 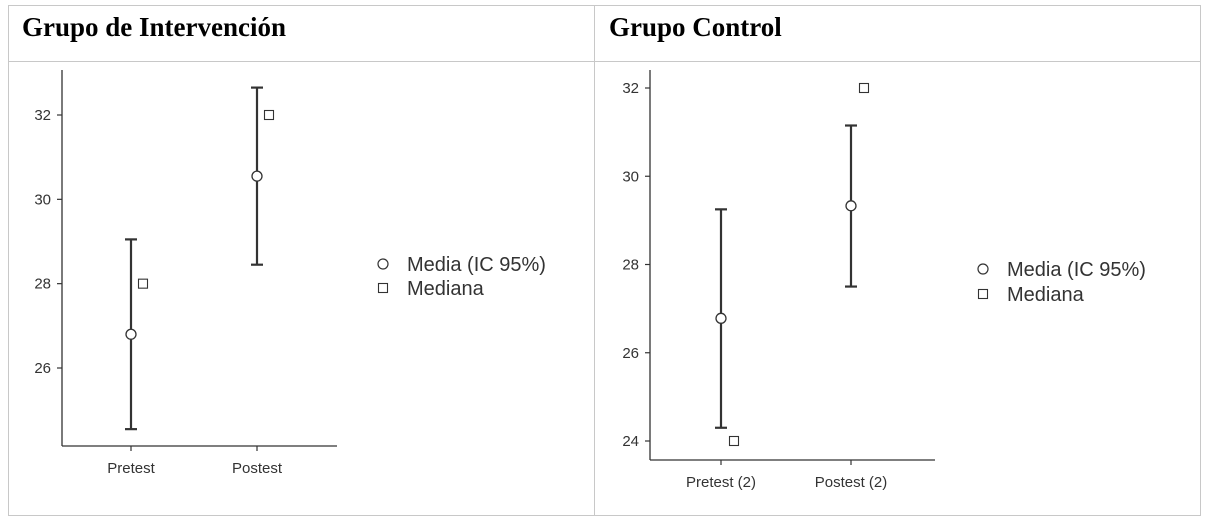 I want to click on x-tick-label: Postest, so click(x=257, y=468).